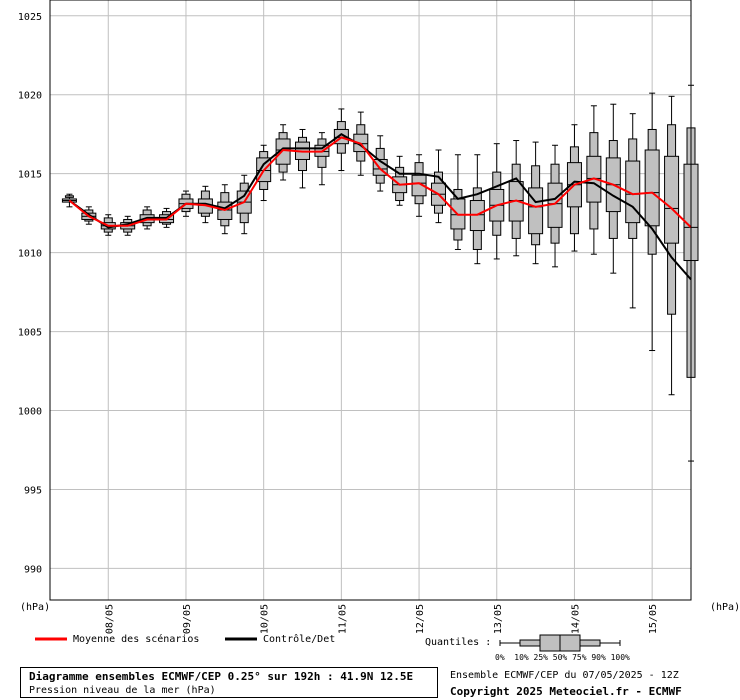 This screenshot has width=740, height=700. Describe the element at coordinates (342, 619) in the screenshot. I see `x-tick-label: 11/05` at that location.